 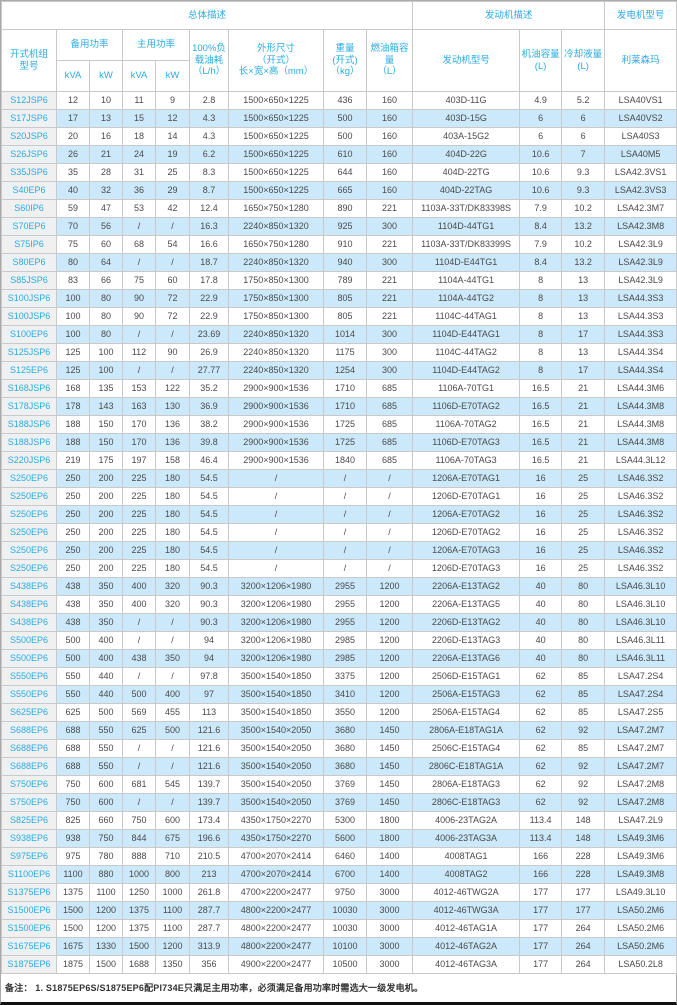 What do you see at coordinates (172, 946) in the screenshot?
I see `spec-cell: 1200` at bounding box center [172, 946].